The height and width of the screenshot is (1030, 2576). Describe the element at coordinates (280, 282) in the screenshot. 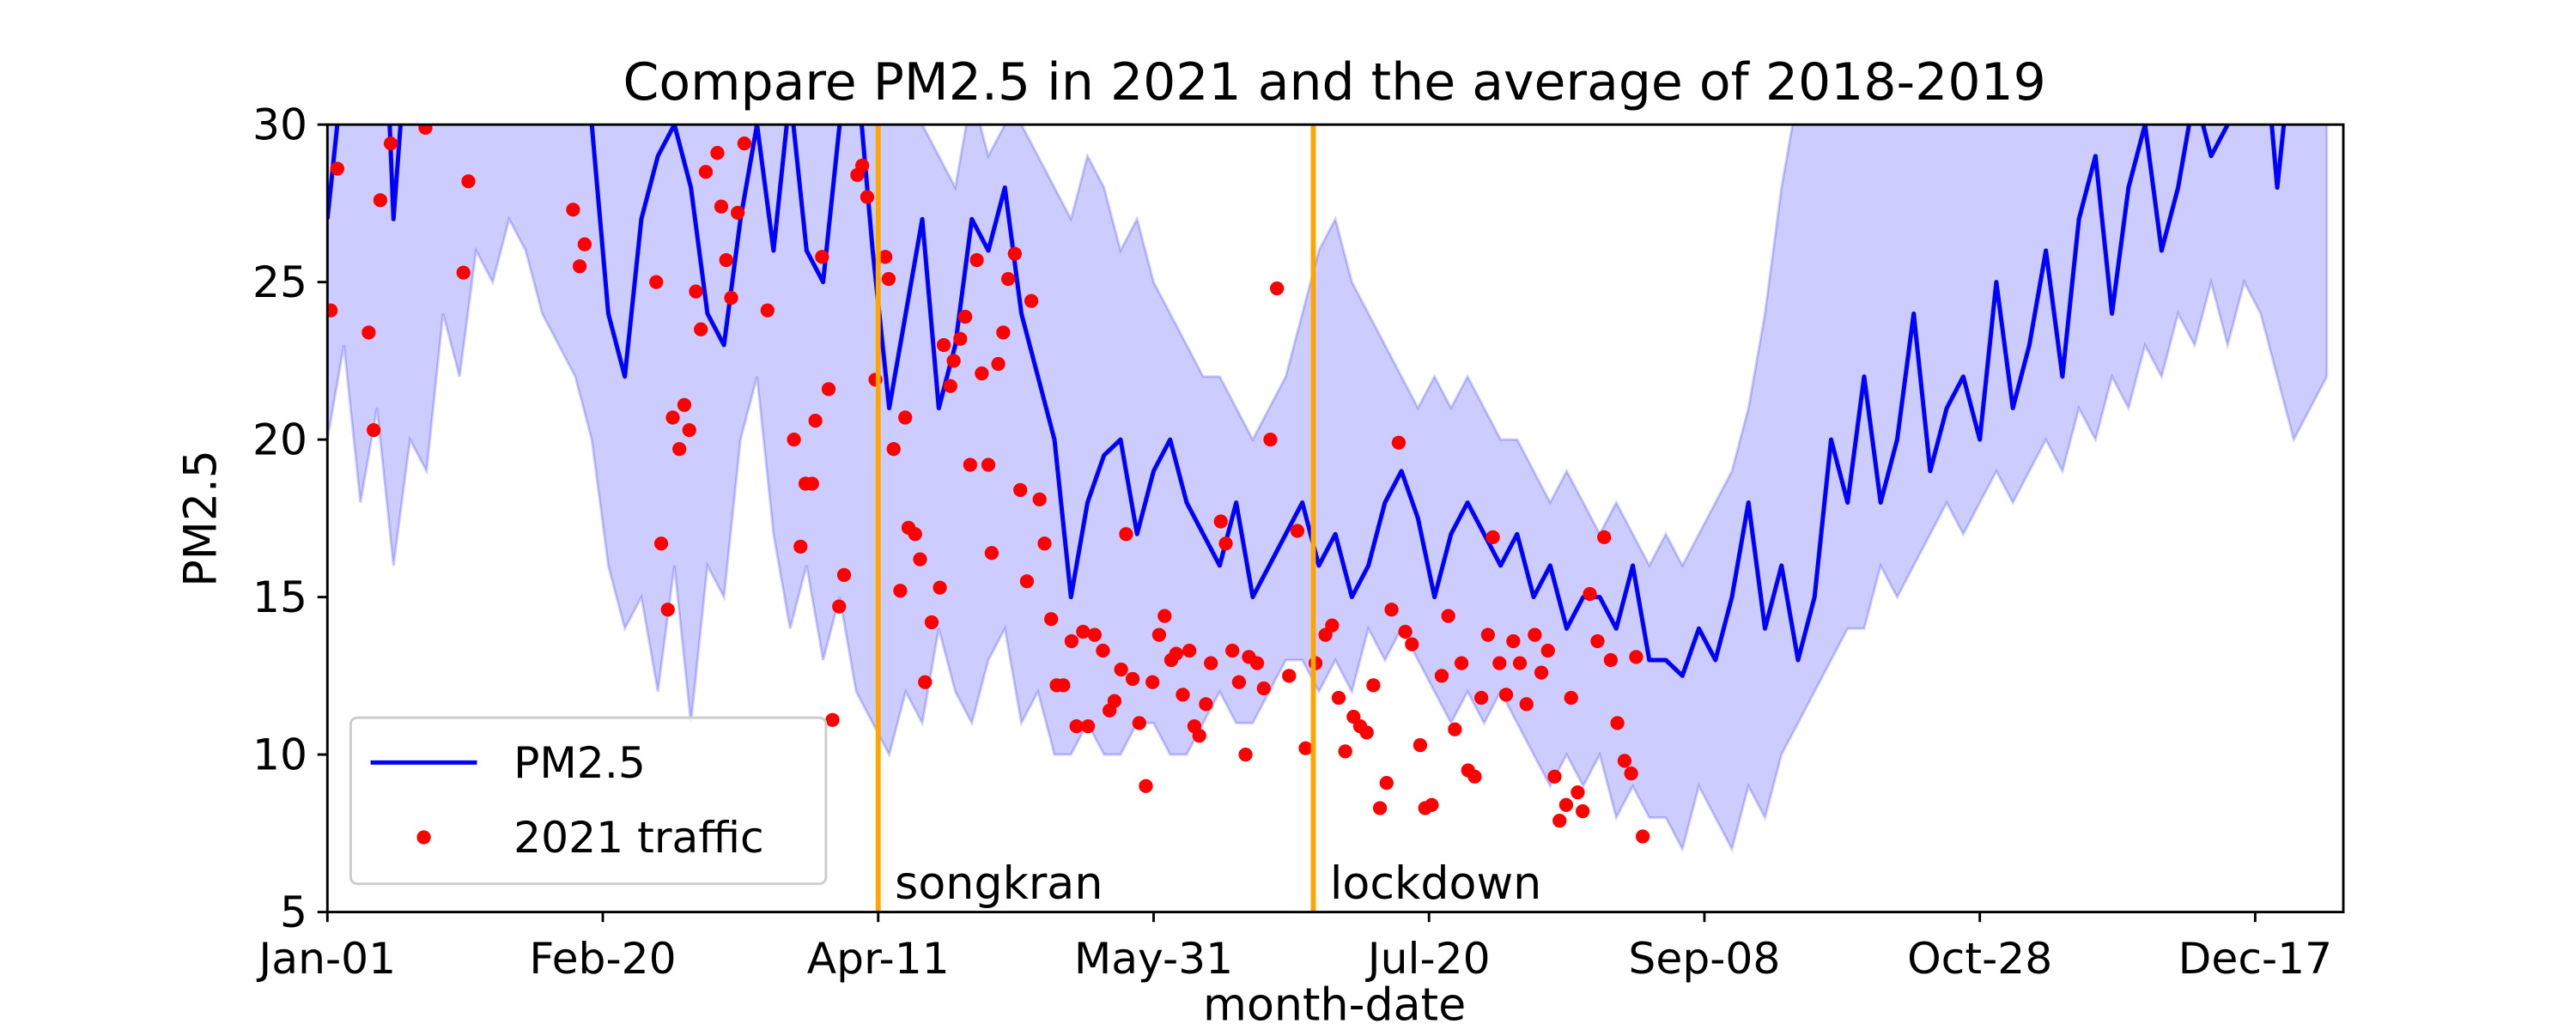

I see `y-tick-label: 25` at that location.